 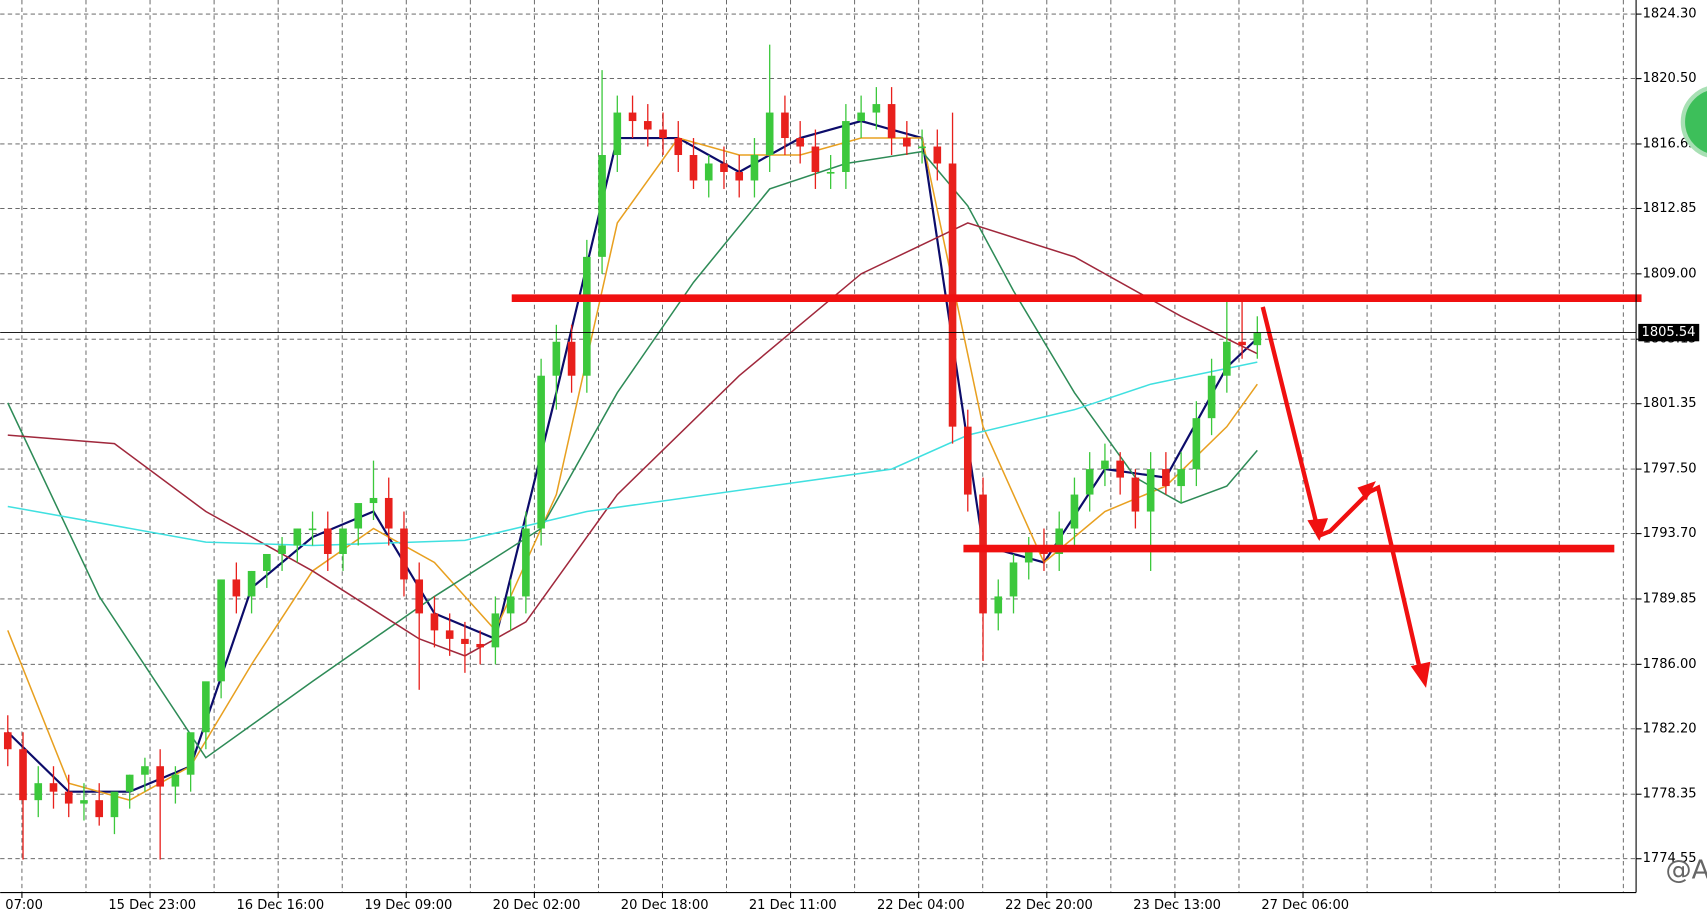 I want to click on x-tick-label: 22 Dec 04:00, so click(x=921, y=905).